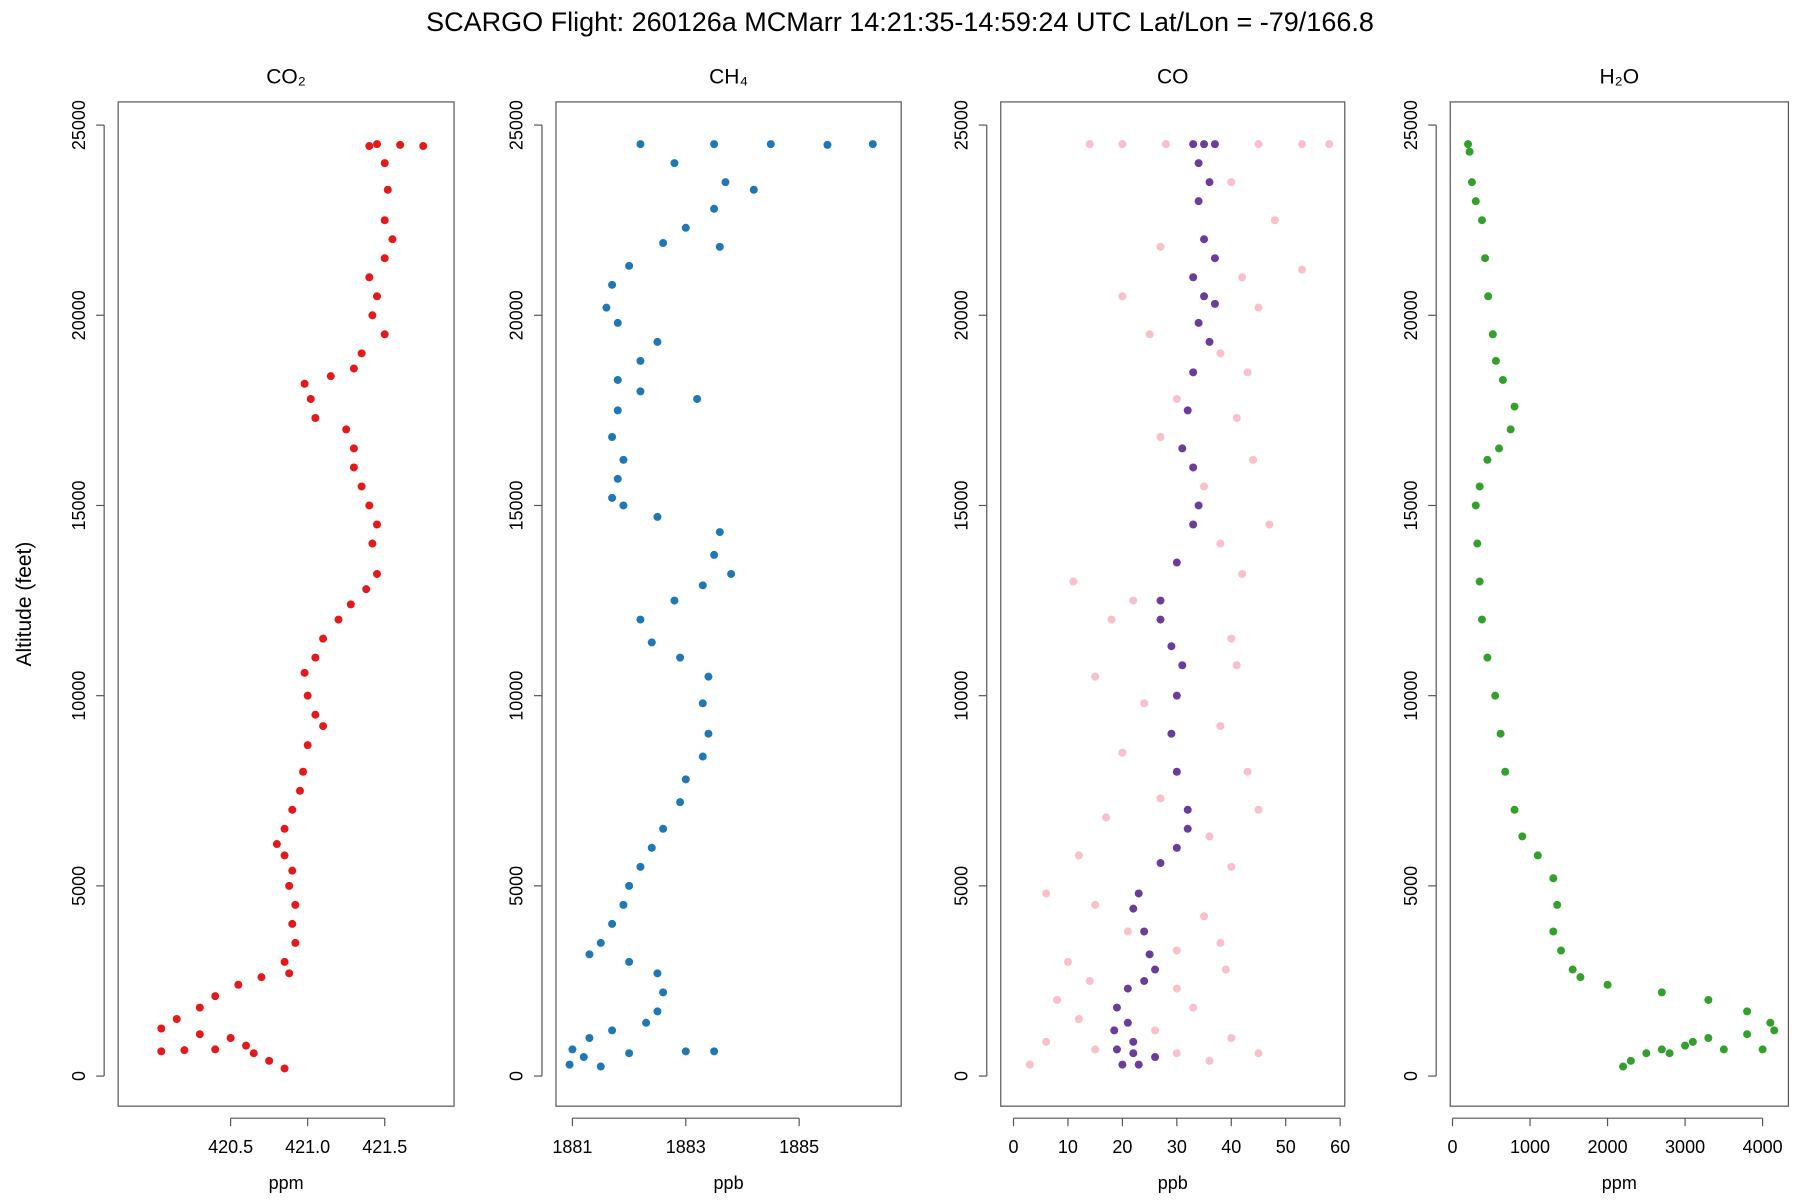 This screenshot has height=1200, width=1800. What do you see at coordinates (517, 696) in the screenshot?
I see `y-tick-label: 10000` at bounding box center [517, 696].